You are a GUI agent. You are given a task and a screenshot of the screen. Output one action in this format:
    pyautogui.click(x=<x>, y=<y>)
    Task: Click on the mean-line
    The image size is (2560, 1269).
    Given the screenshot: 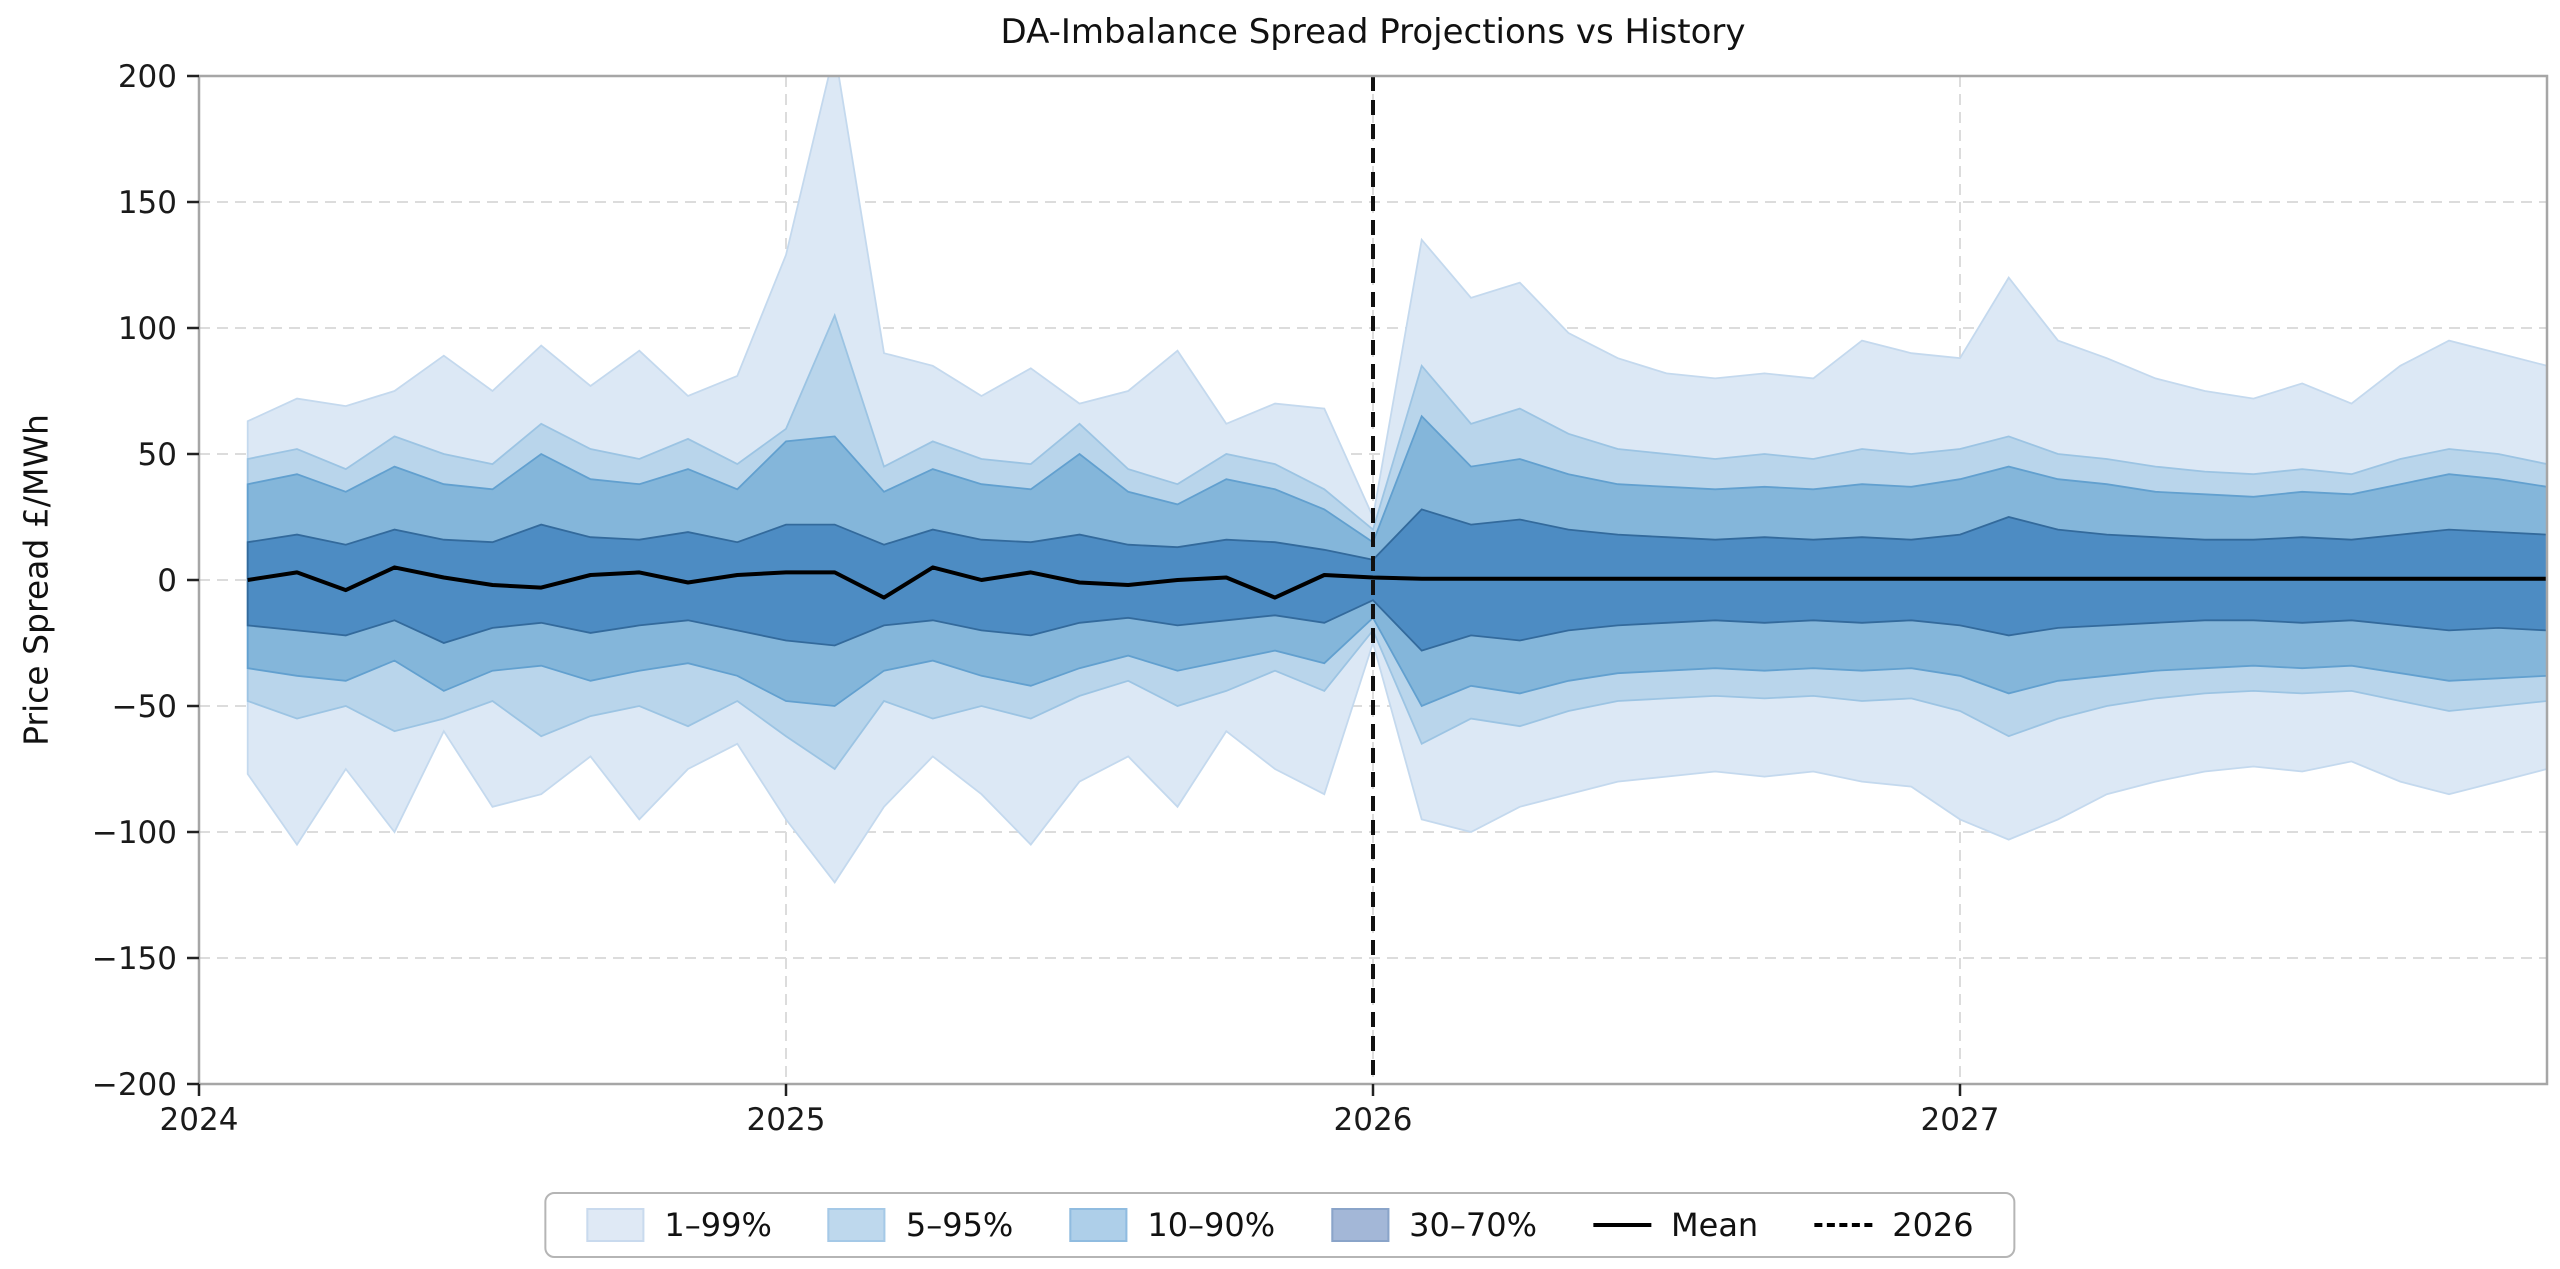 What is the action you would take?
    pyautogui.click(x=1397, y=582)
    